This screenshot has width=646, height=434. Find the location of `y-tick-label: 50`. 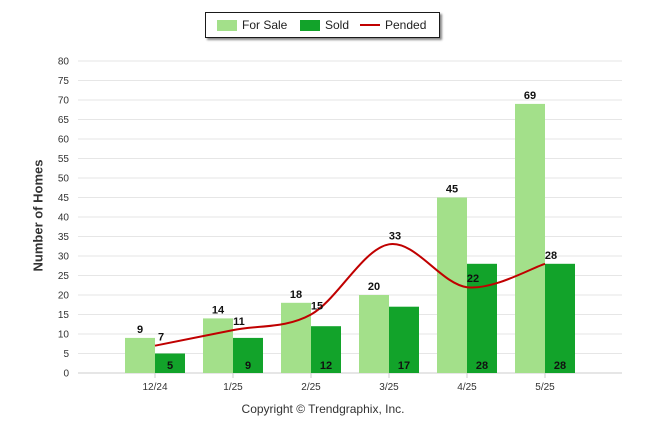

y-tick-label: 50 is located at coordinates (64, 179).